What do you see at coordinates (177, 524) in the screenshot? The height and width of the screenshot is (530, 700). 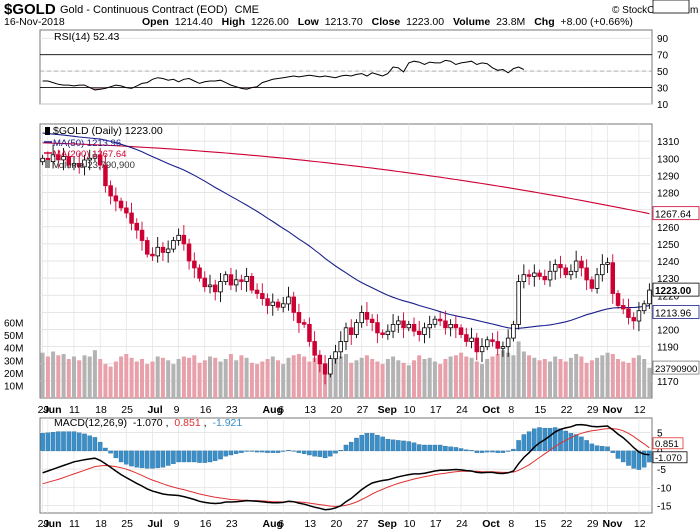 I see `macd-x-tick-label: 9` at bounding box center [177, 524].